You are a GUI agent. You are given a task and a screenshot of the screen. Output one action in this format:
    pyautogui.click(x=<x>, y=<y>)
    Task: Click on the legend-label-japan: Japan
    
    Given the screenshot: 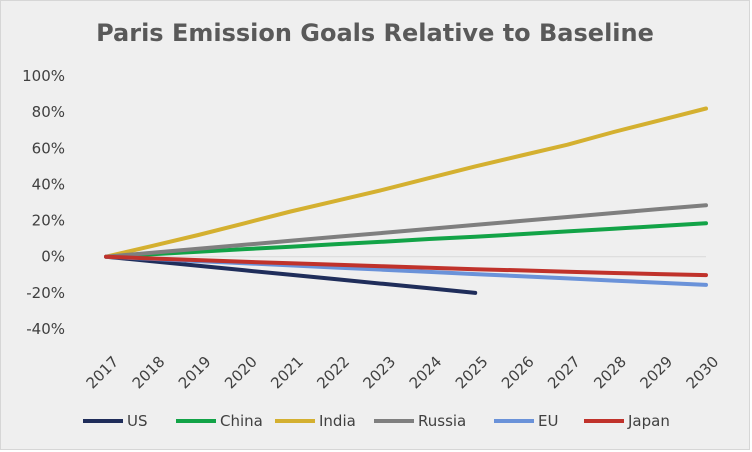 What is the action you would take?
    pyautogui.click(x=648, y=421)
    